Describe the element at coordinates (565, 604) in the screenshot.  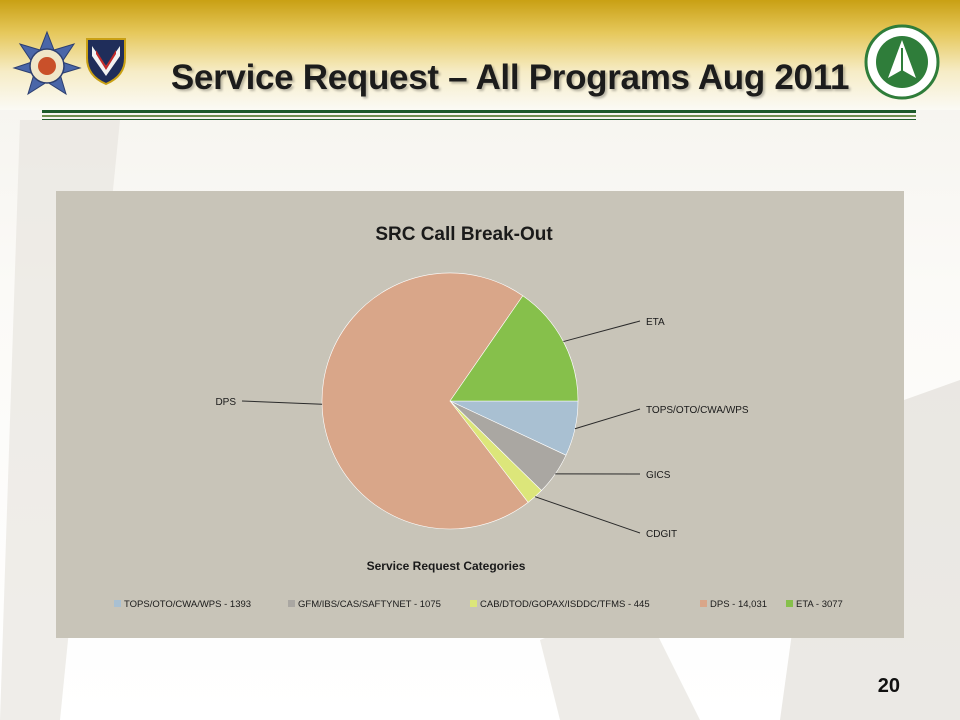
I see `legend-label: CAB/DTOD/GOPAX/ISDDC/TFMS - 445` at that location.